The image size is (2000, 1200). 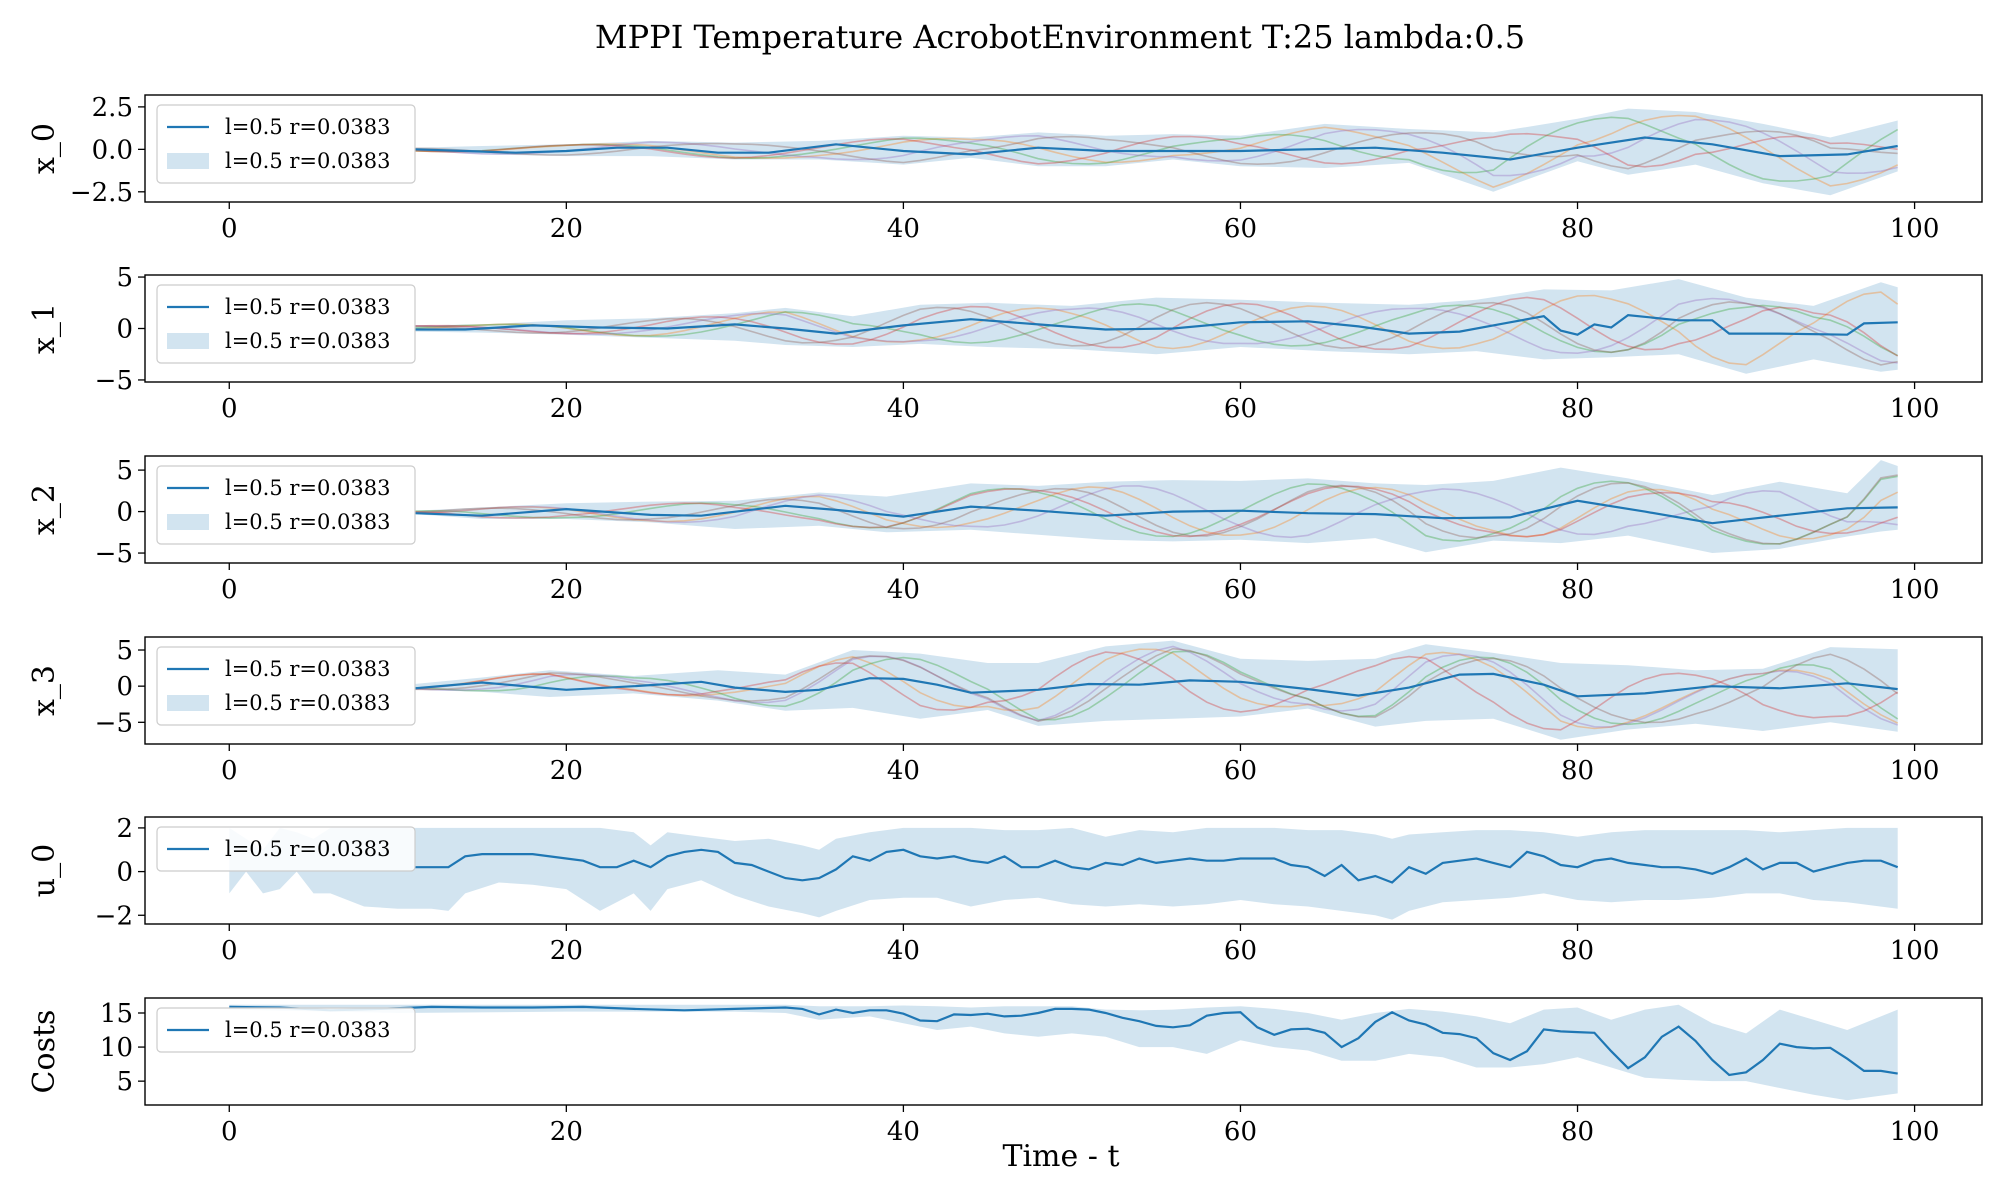 I want to click on y-tick-label: 2.5, so click(x=112, y=108).